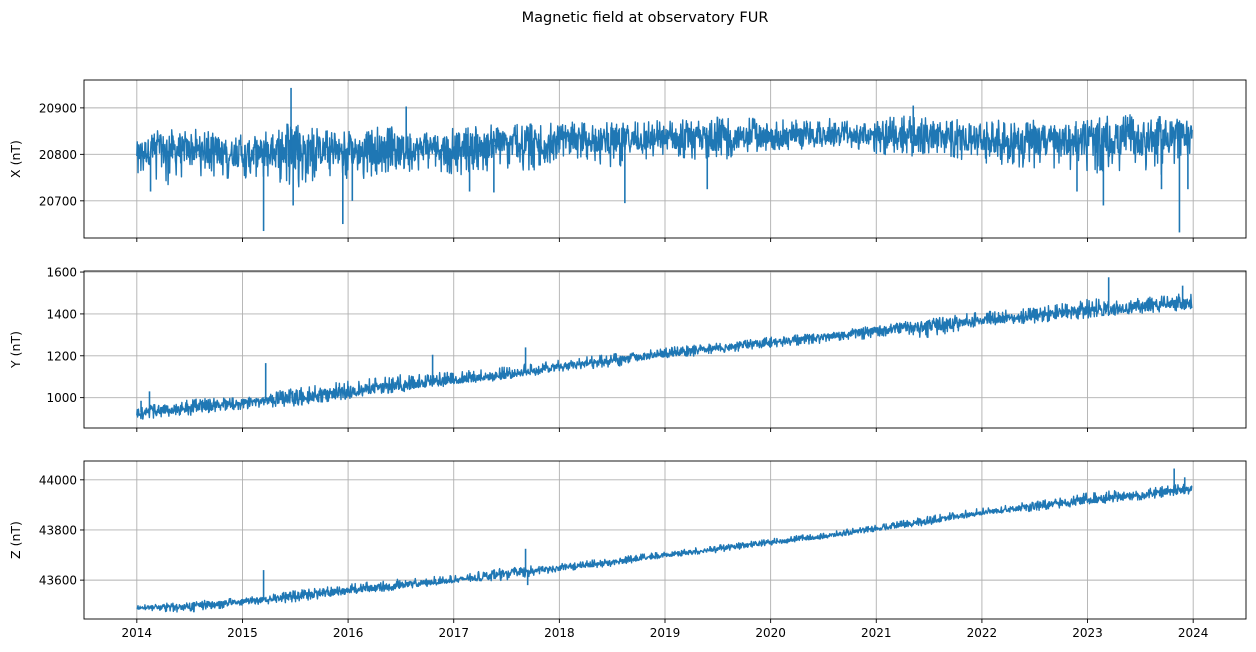 Image resolution: width=1256 pixels, height=652 pixels. What do you see at coordinates (453, 633) in the screenshot?
I see `x-tick-label: 2017` at bounding box center [453, 633].